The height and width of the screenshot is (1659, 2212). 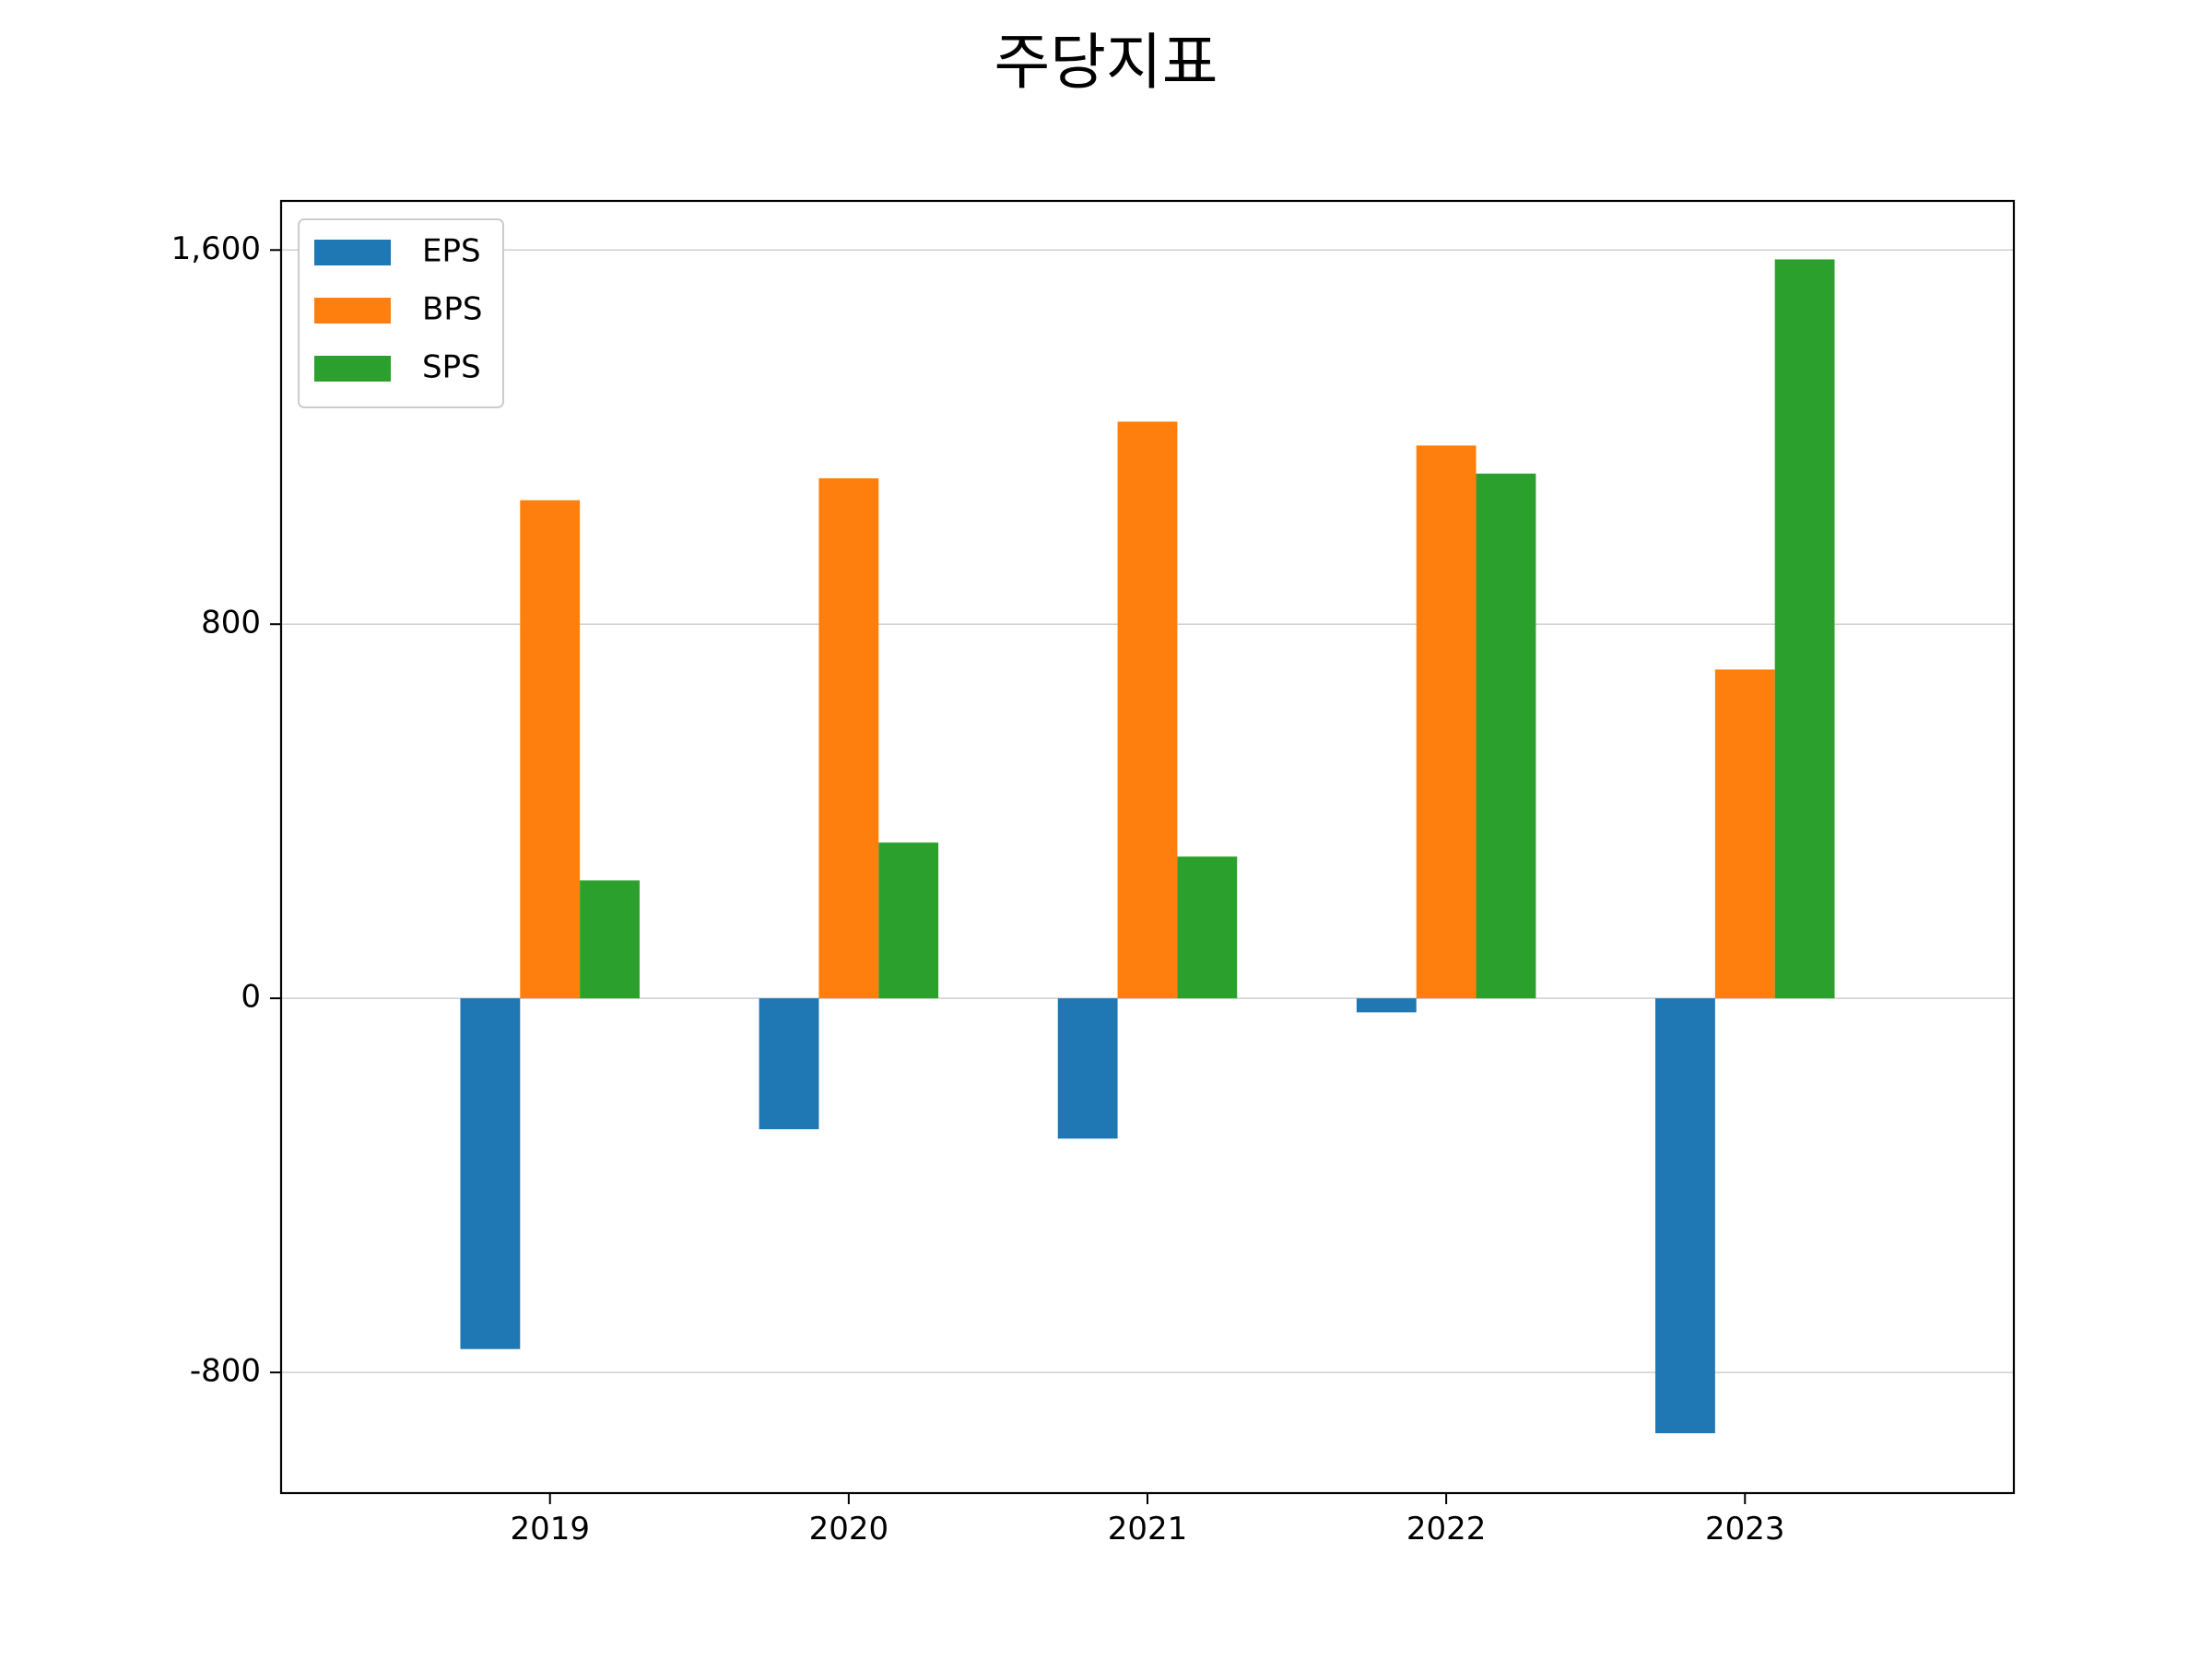 What do you see at coordinates (216, 248) in the screenshot?
I see `y-tick-label: 1,600` at bounding box center [216, 248].